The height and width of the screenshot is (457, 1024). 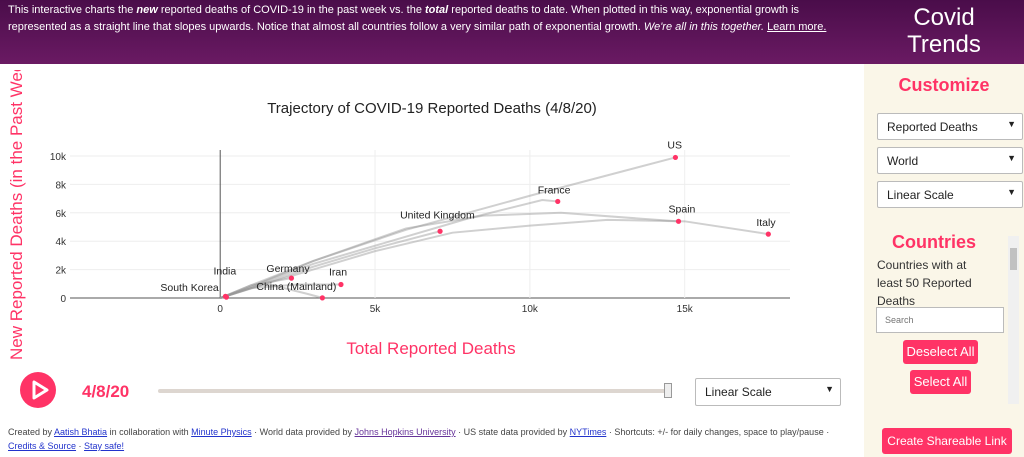 What do you see at coordinates (296, 287) in the screenshot?
I see `series-label: China (Mainland)` at bounding box center [296, 287].